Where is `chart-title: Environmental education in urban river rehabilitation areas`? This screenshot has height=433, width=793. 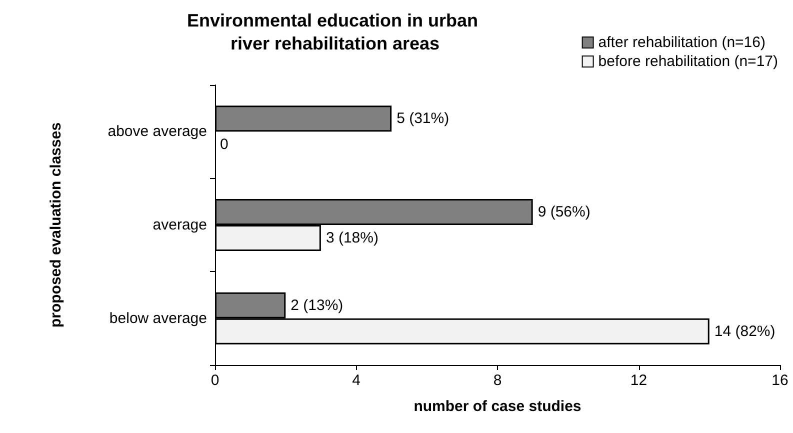
chart-title: Environmental education in urban river rehabilitation areas is located at coordinates (335, 32).